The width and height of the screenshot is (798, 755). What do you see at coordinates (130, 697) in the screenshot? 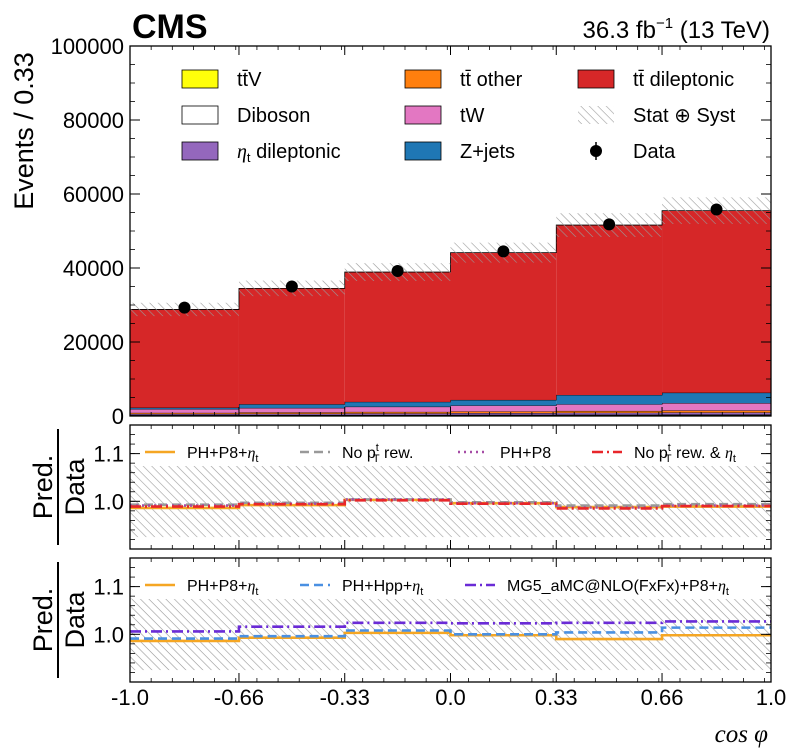
I see `x-tick-label-0: -1.0` at bounding box center [130, 697].